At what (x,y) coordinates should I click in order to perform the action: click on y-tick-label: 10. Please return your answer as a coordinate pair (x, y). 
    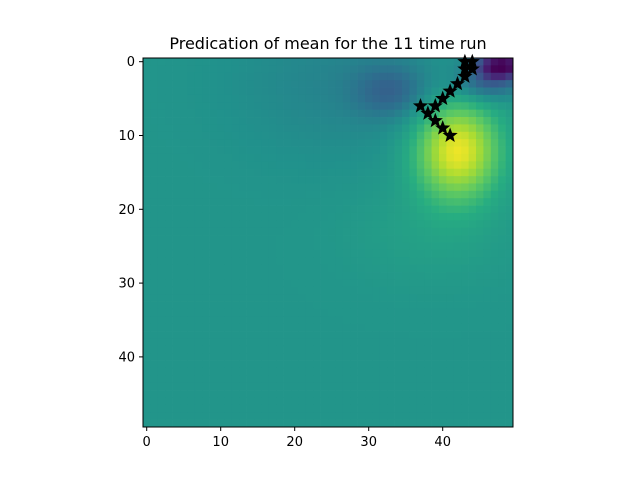
    Looking at the image, I should click on (126, 136).